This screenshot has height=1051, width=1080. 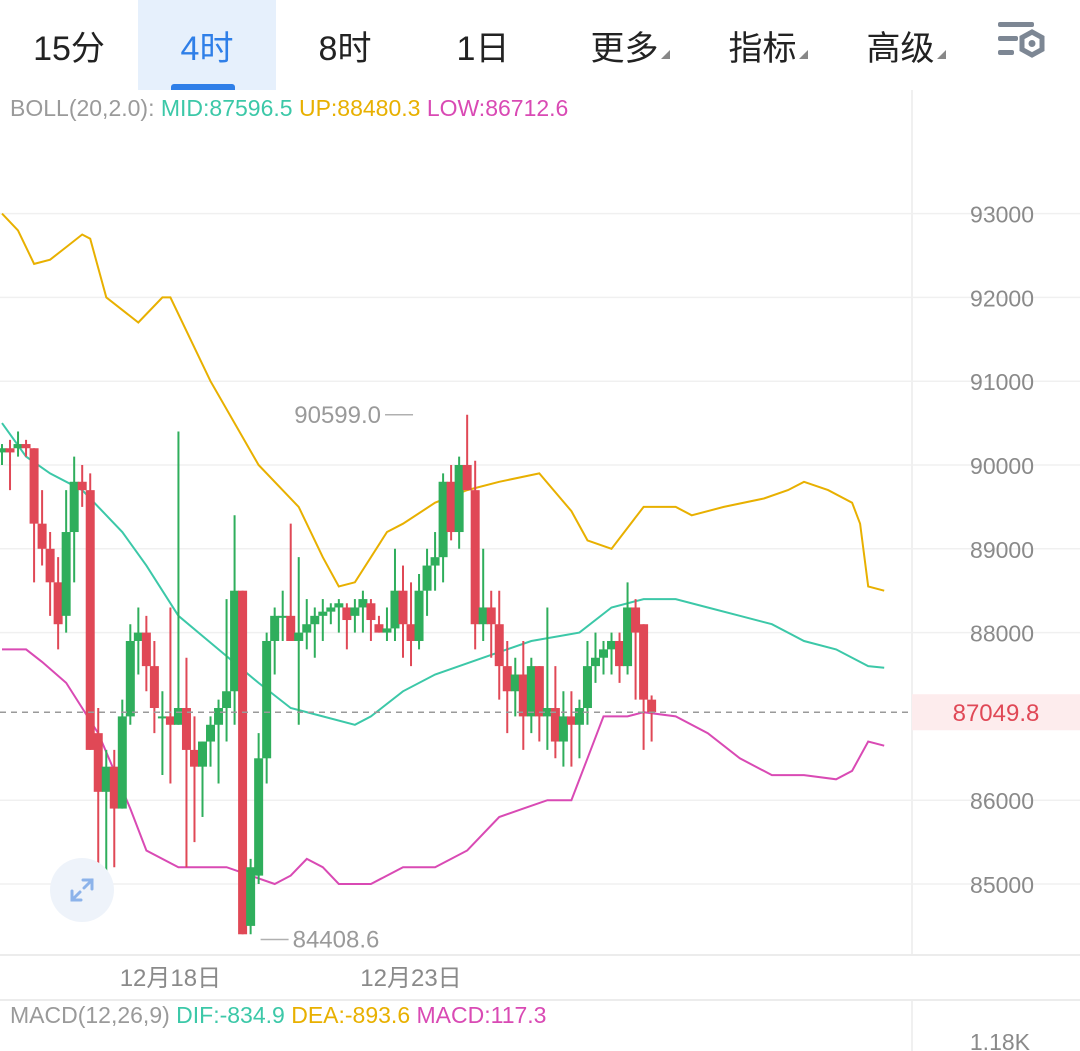 I want to click on tab-4h-label: 4时, so click(x=207, y=48).